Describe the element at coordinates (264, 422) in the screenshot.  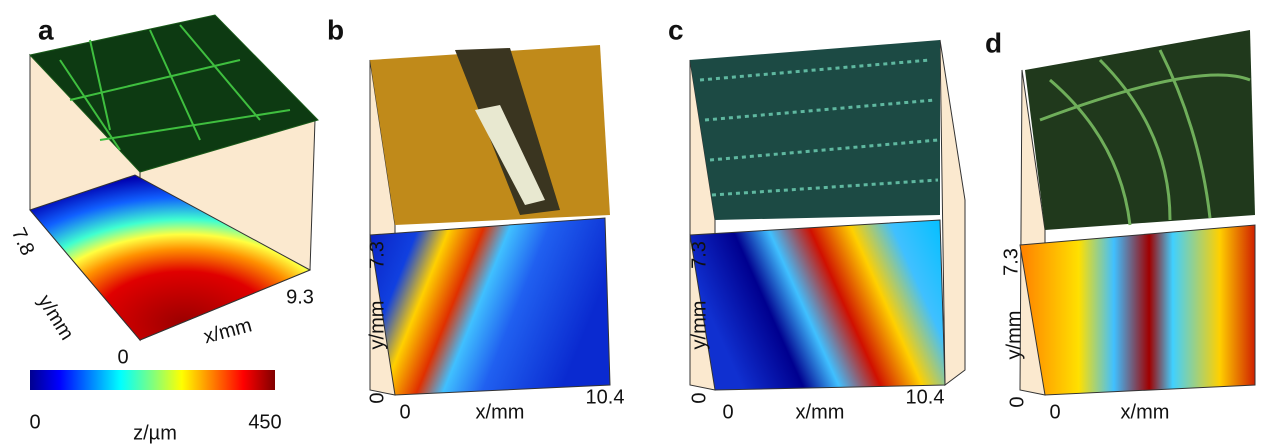
I see `colorbar-max: 450` at that location.